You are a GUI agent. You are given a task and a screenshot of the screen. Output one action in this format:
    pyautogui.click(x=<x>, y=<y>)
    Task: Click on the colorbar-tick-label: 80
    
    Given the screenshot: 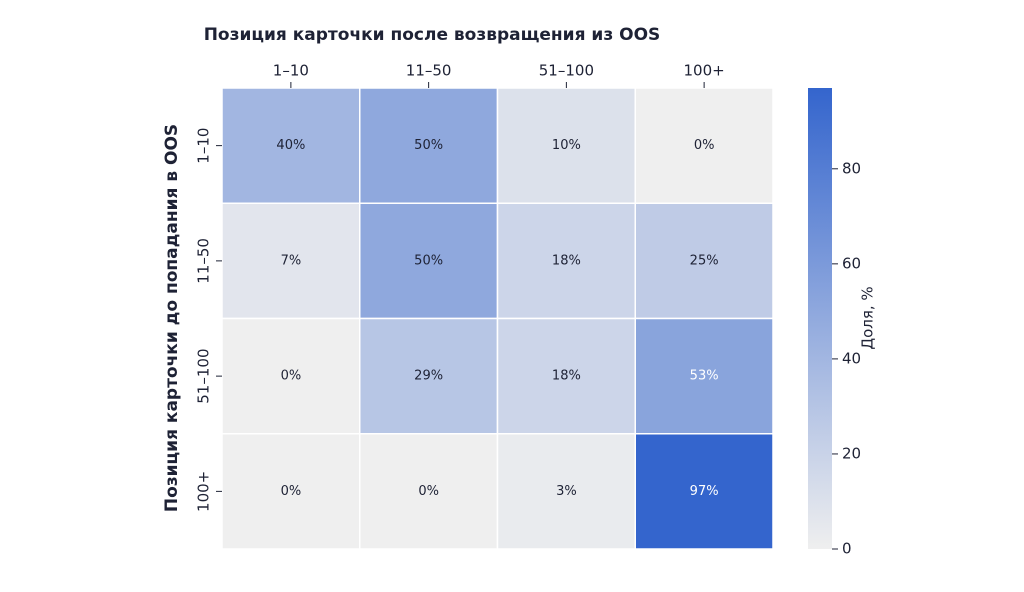 What is the action you would take?
    pyautogui.click(x=851, y=168)
    